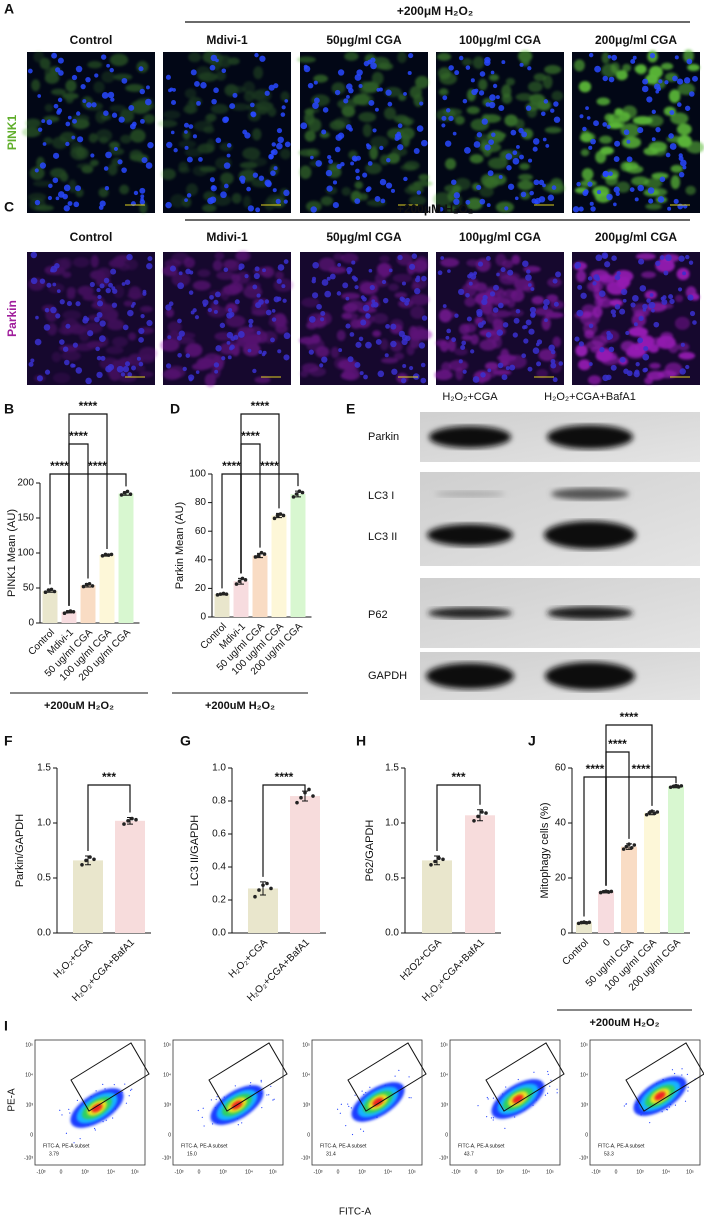 This screenshot has height=1227, width=704. What do you see at coordinates (435, 209) in the screenshot?
I see `group-header: +200μM H₂O₂` at bounding box center [435, 209].